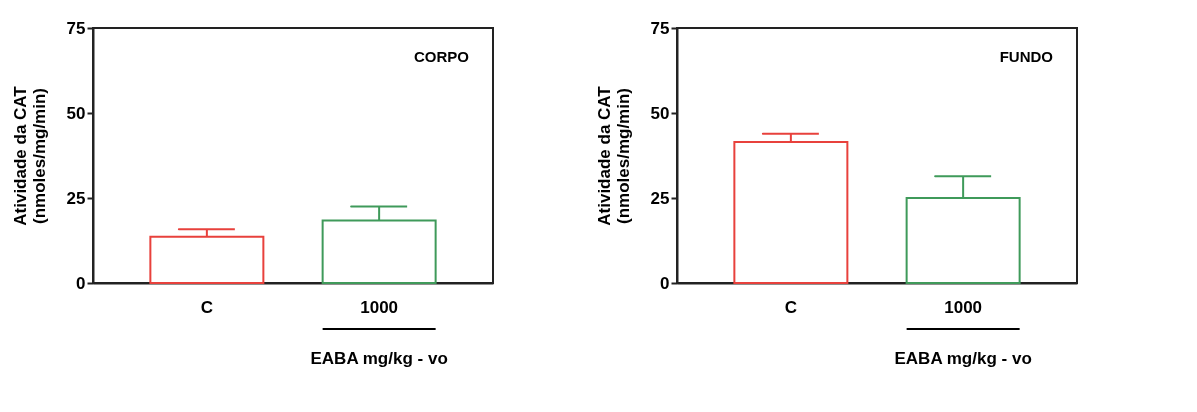 Image resolution: width=1197 pixels, height=412 pixels. Describe the element at coordinates (441, 56) in the screenshot. I see `annotation: CORPO` at that location.